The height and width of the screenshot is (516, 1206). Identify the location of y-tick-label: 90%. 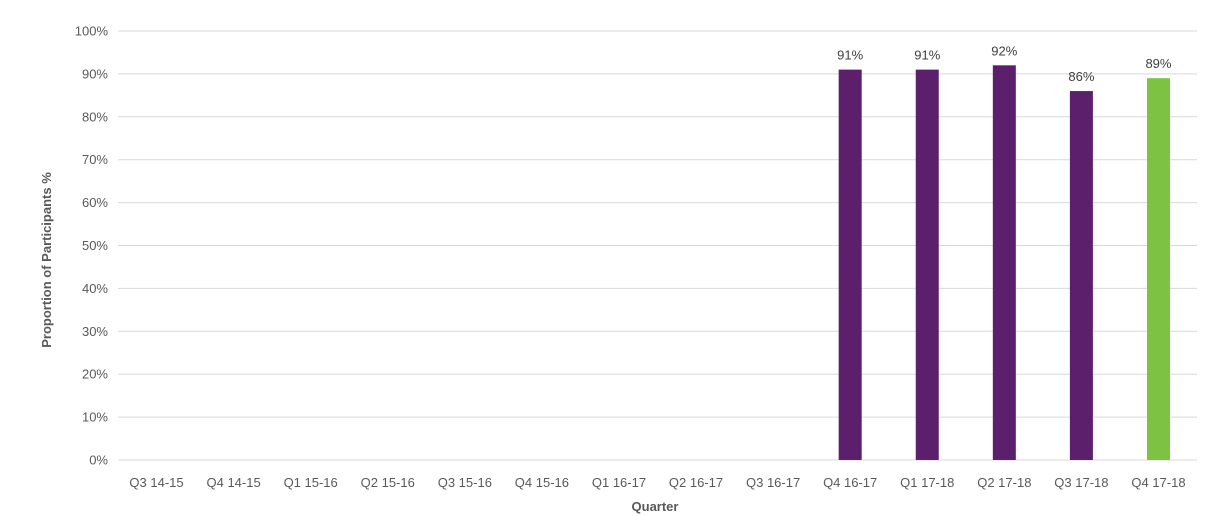
(95, 73).